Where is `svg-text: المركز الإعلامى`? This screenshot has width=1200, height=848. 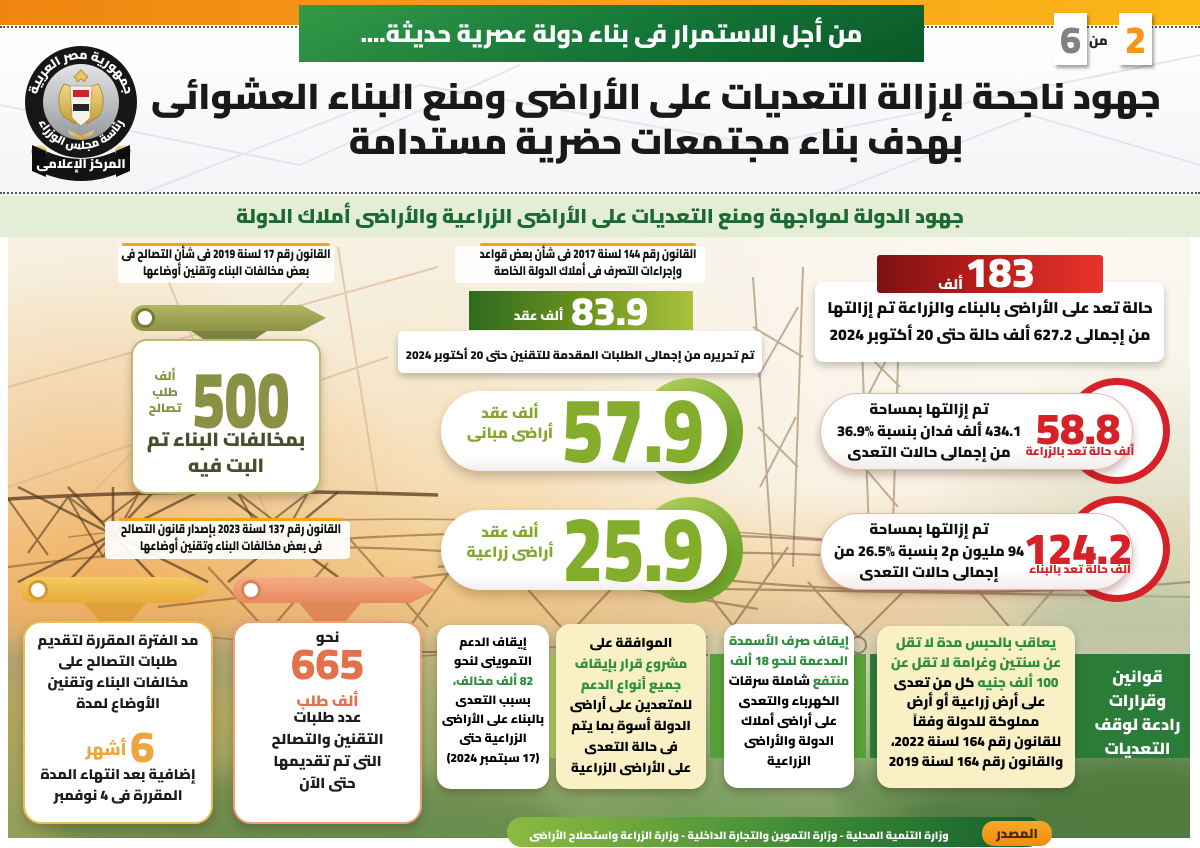 svg-text: المركز الإعلامى is located at coordinates (80, 164).